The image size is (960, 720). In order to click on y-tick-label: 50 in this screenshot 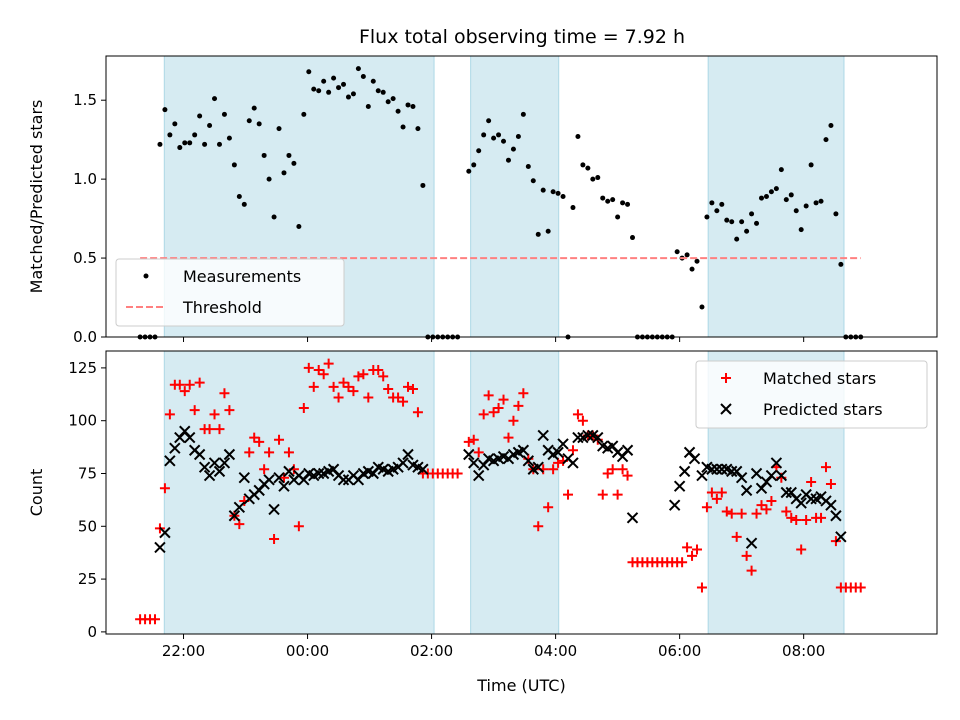, I will do `click(87, 526)`.